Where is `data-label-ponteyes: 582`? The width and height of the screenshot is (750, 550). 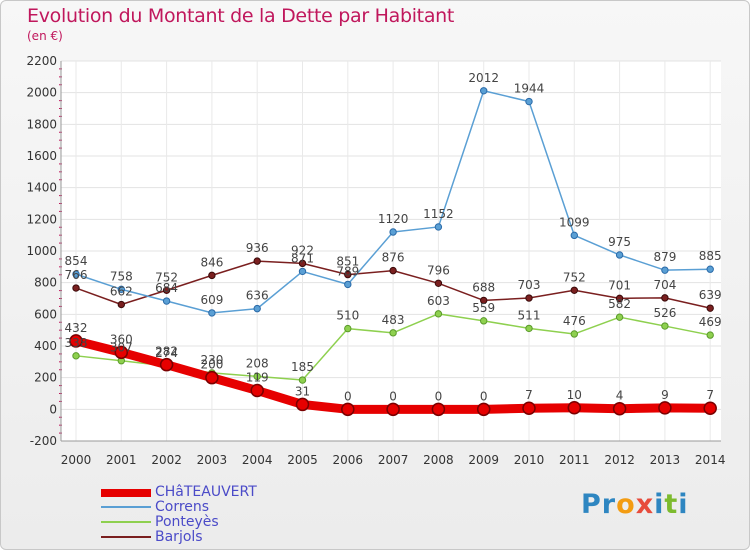
data-label-ponteyes: 582 is located at coordinates (619, 304).